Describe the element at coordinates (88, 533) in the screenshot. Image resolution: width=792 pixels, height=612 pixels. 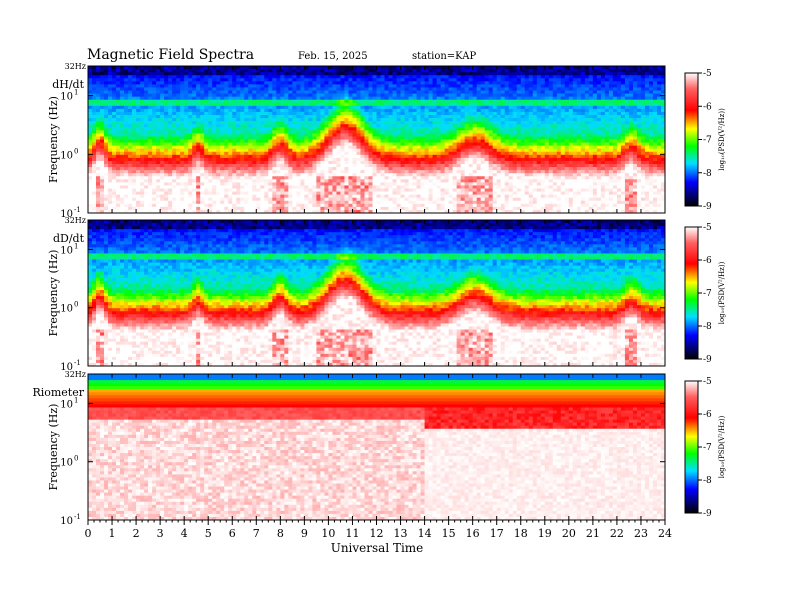
I see `x-tick-label: 0` at that location.